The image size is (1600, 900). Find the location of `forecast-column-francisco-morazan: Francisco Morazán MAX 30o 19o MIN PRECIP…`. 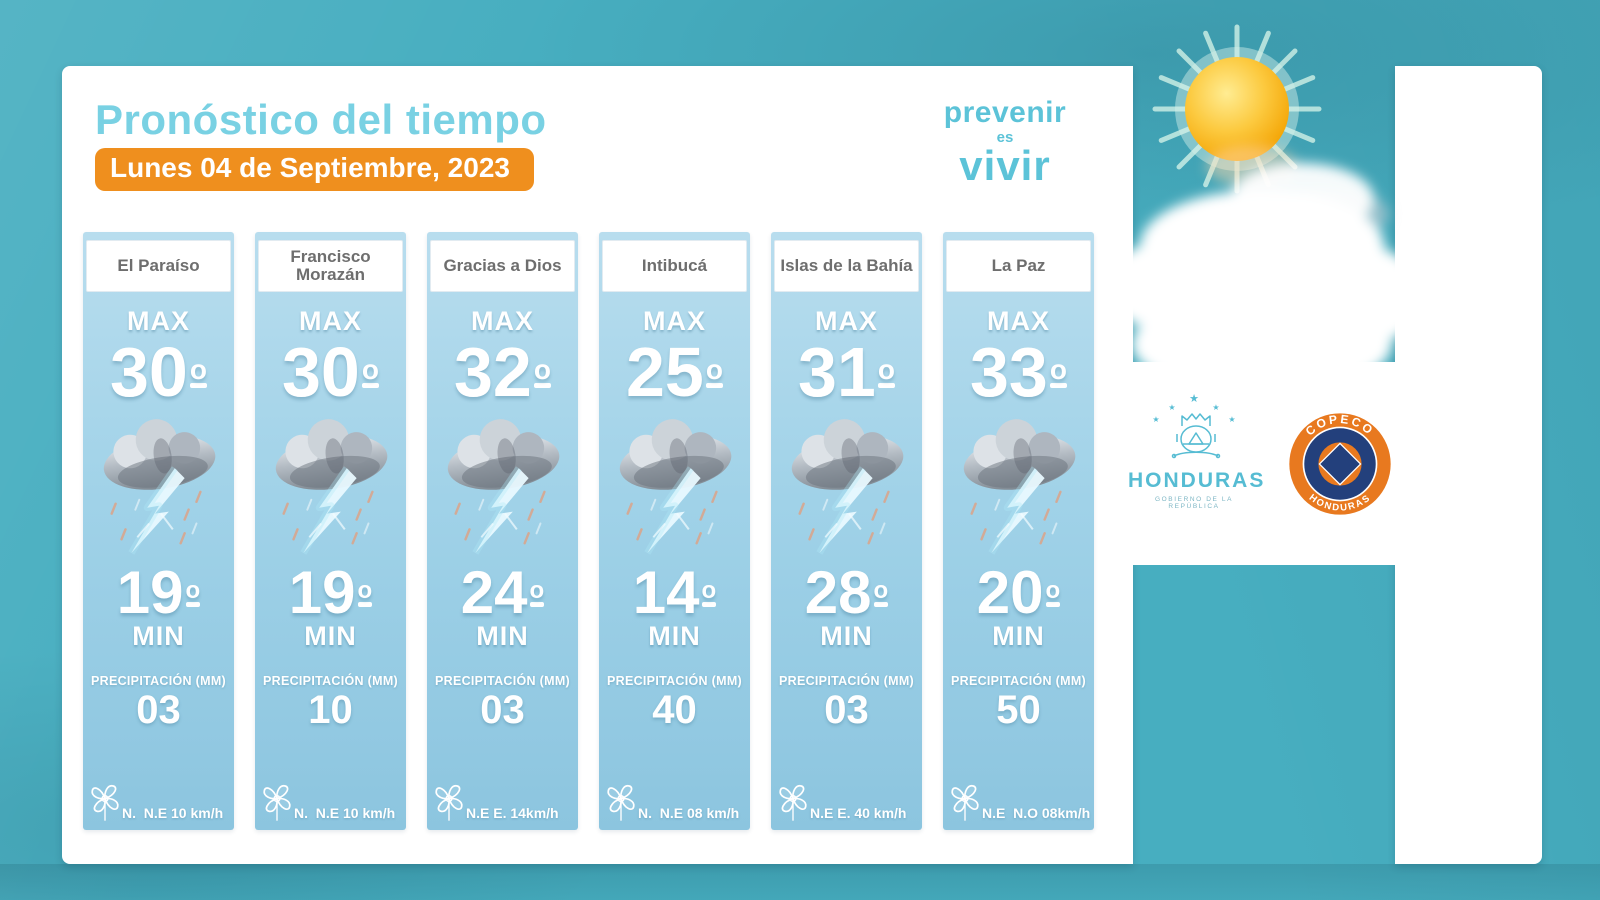

forecast-column-francisco-morazan: Francisco Morazán MAX 30o 19o MIN PRECIP… is located at coordinates (330, 531).